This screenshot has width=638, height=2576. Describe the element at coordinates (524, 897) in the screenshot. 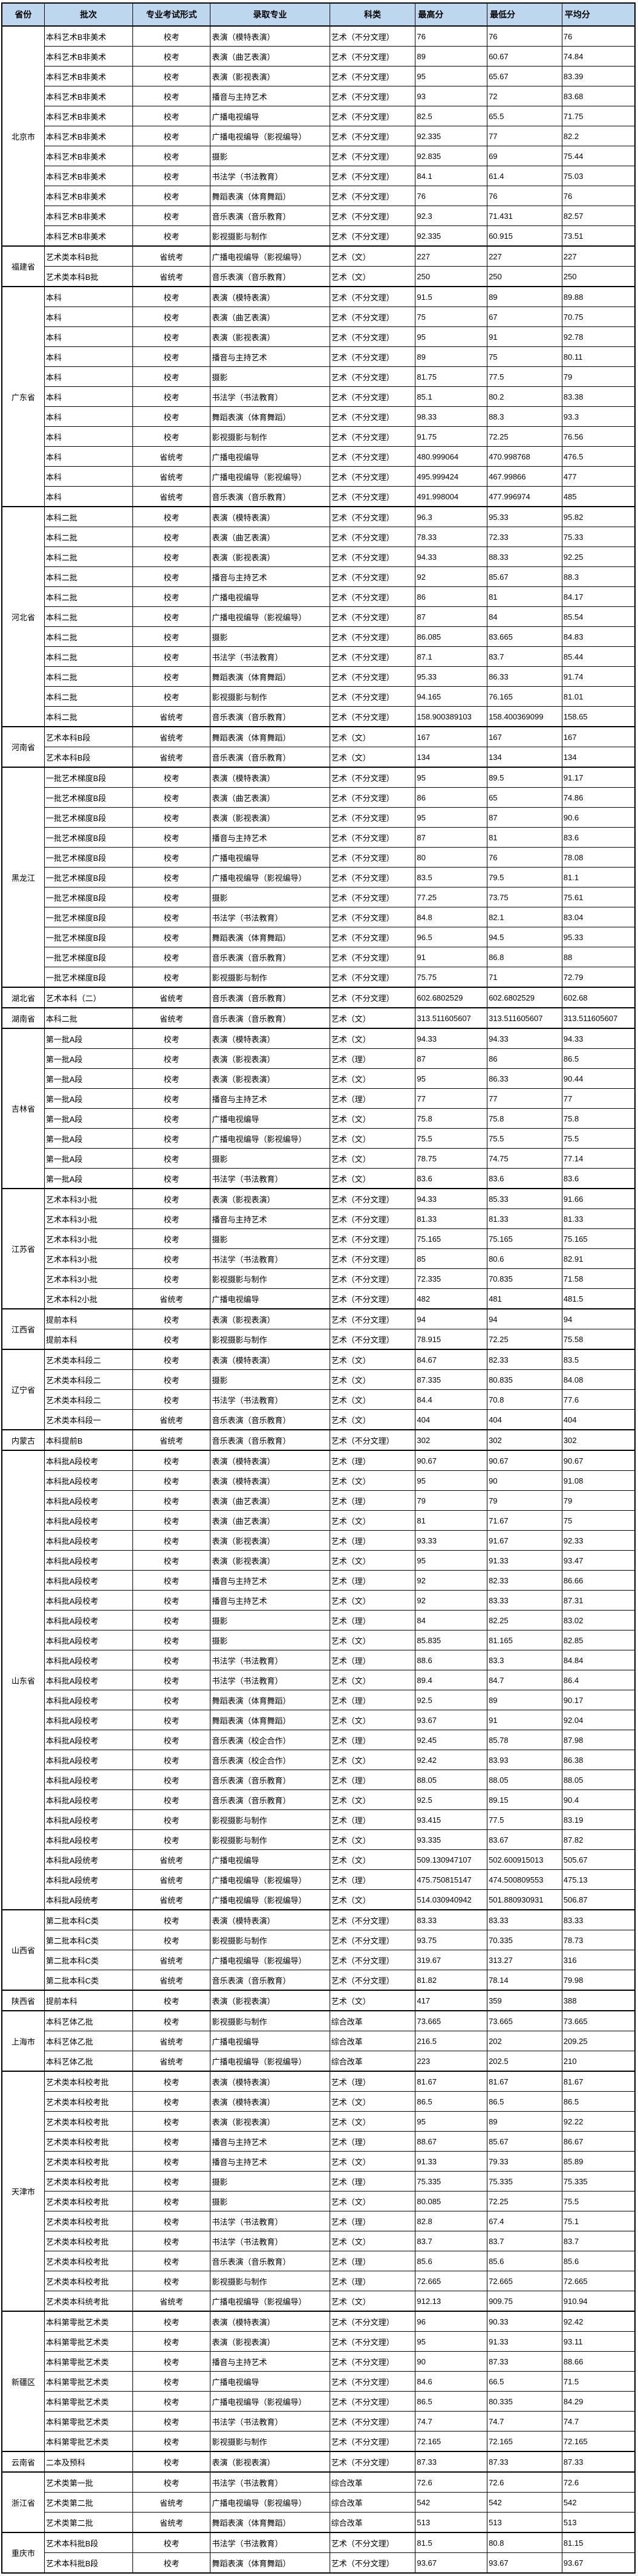

I see `min-score-cell: 73.75` at that location.